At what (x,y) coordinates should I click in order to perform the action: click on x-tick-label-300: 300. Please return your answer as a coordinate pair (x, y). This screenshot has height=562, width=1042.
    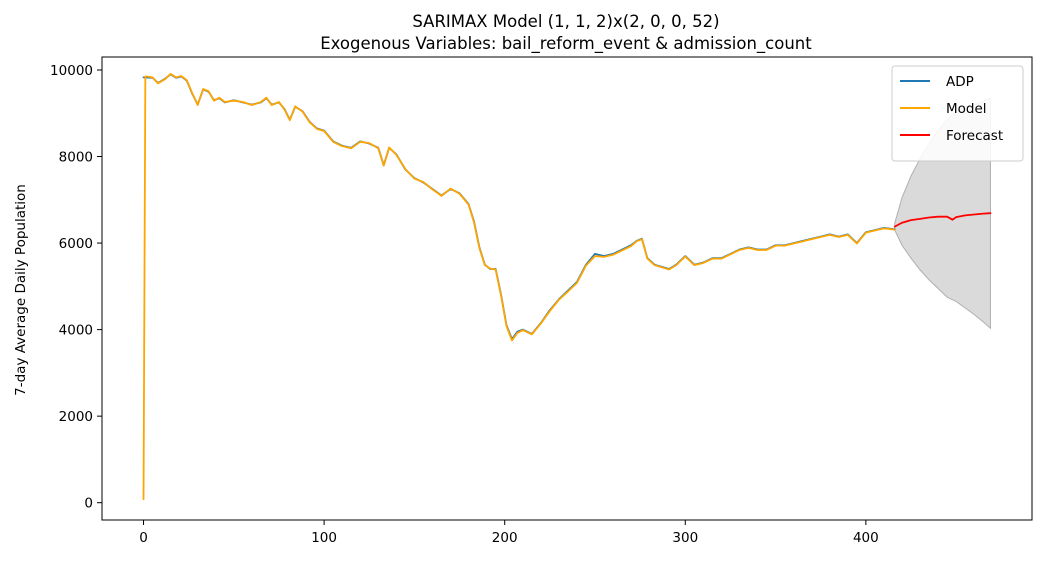
    Looking at the image, I should click on (685, 538).